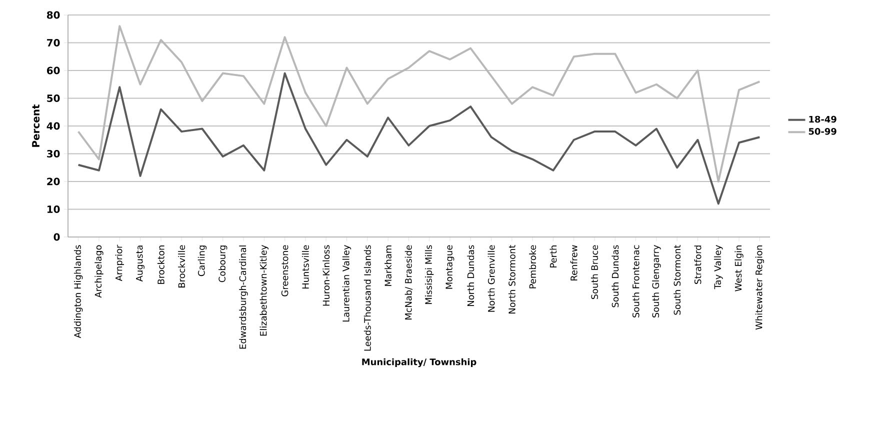 This screenshot has height=424, width=876. Describe the element at coordinates (636, 281) in the screenshot. I see `x-tick-label: South Frontenac` at that location.